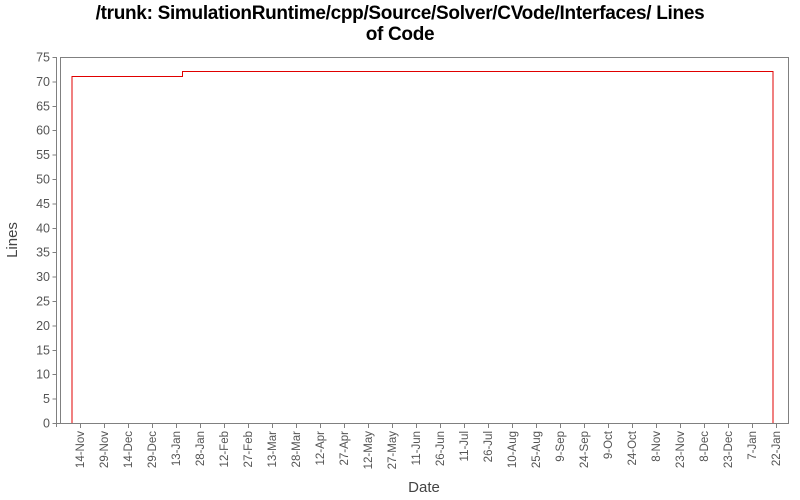 Image resolution: width=800 pixels, height=500 pixels. What do you see at coordinates (43, 375) in the screenshot?
I see `y-tick-label: 10` at bounding box center [43, 375].